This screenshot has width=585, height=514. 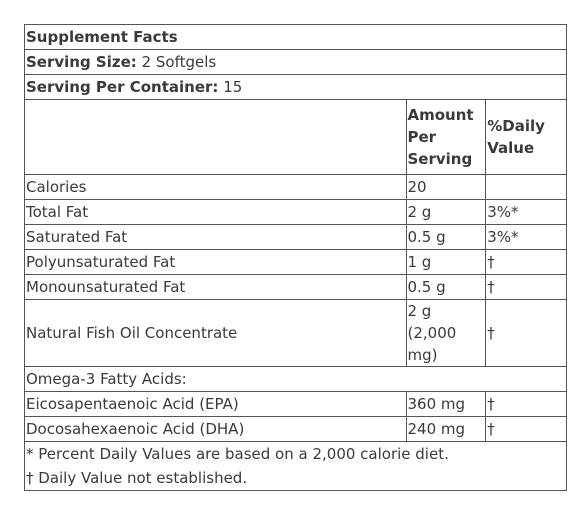 I want to click on nutrient-row-epa: Eicosapentaenoic Acid (EPA) 360 mg †, so click(x=295, y=404).